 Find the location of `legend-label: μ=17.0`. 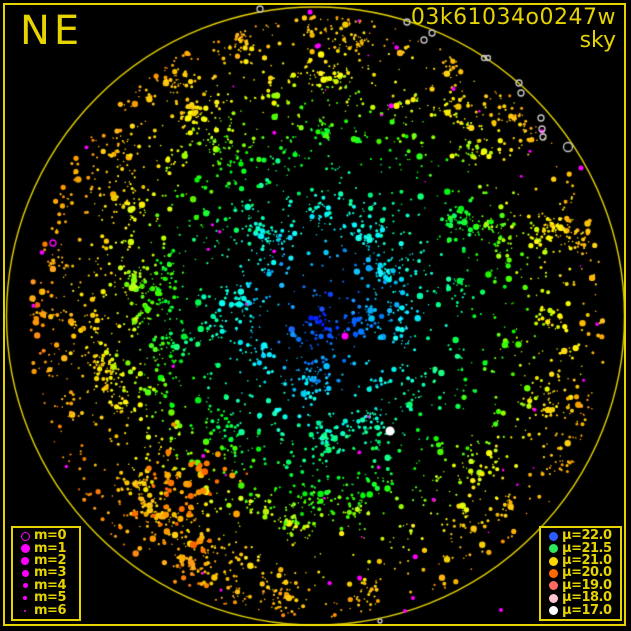

legend-label: μ=17.0 is located at coordinates (587, 610).